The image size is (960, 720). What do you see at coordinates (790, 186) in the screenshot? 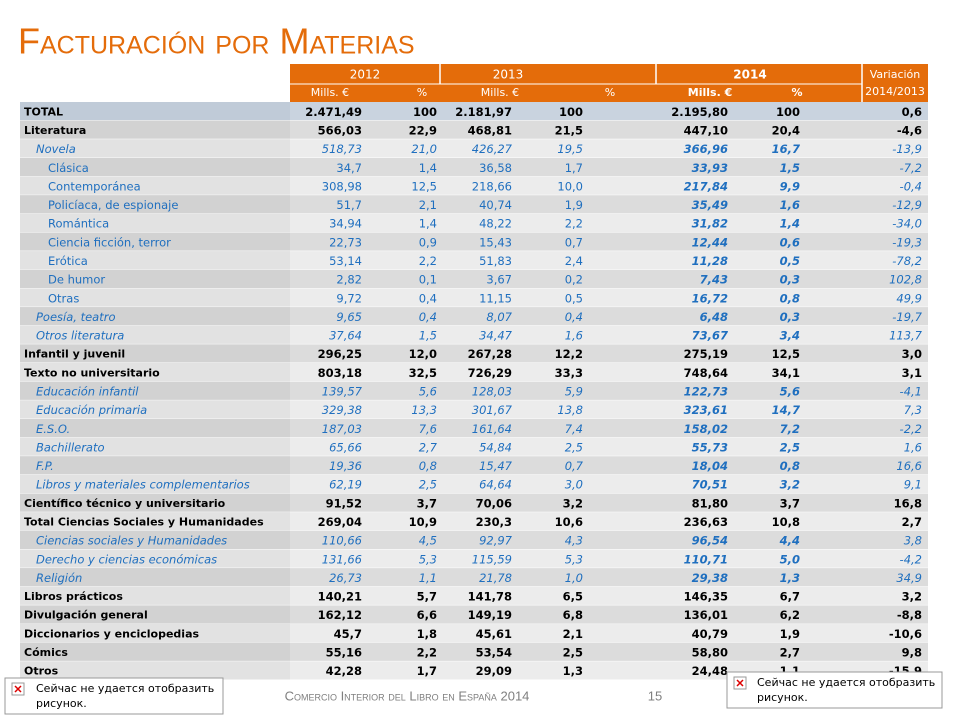
I see `cell-value: 9,9` at bounding box center [790, 186].